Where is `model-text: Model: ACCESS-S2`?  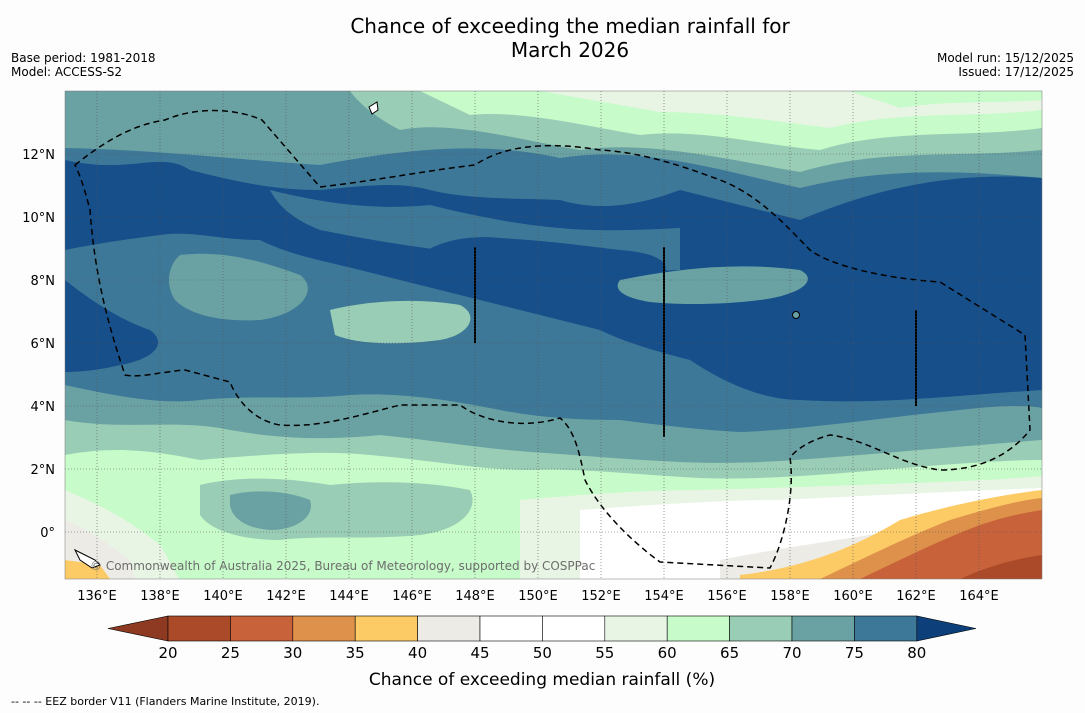 model-text: Model: ACCESS-S2 is located at coordinates (67, 72).